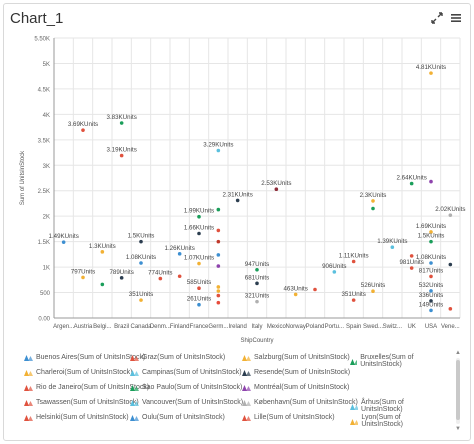  I want to click on x-tick-label: Ireland, so click(237, 327).